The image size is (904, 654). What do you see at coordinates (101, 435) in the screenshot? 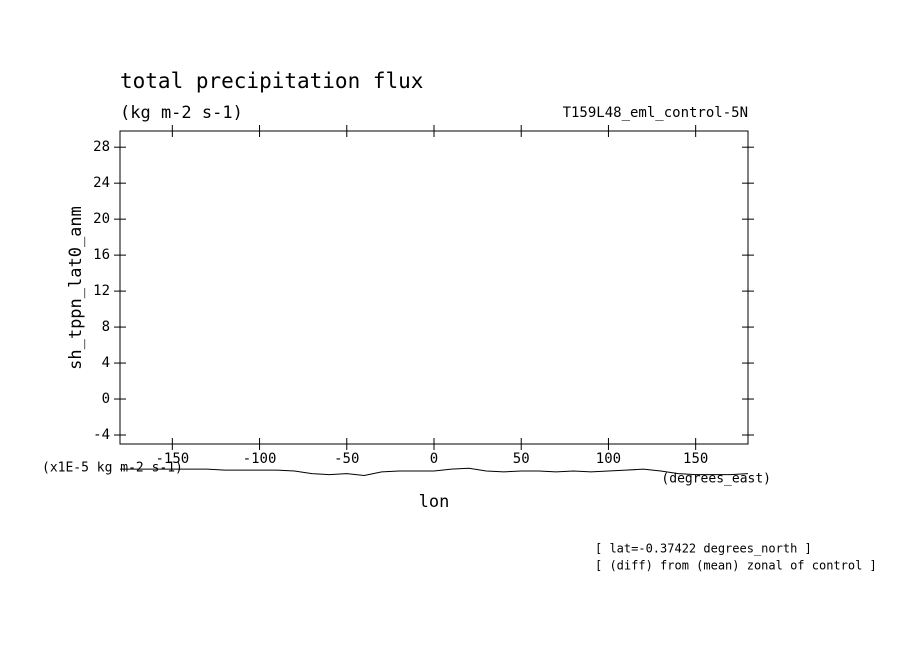
I see `y-tick-label: -4` at bounding box center [101, 435].